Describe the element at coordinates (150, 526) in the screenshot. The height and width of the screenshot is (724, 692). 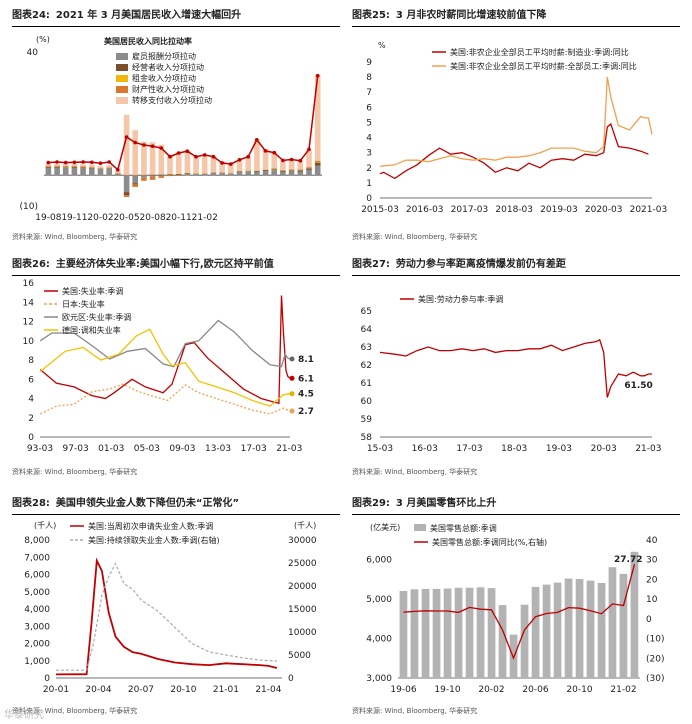
I see `legend-item: 美国:当周初次申请失业金人数:季调` at that location.